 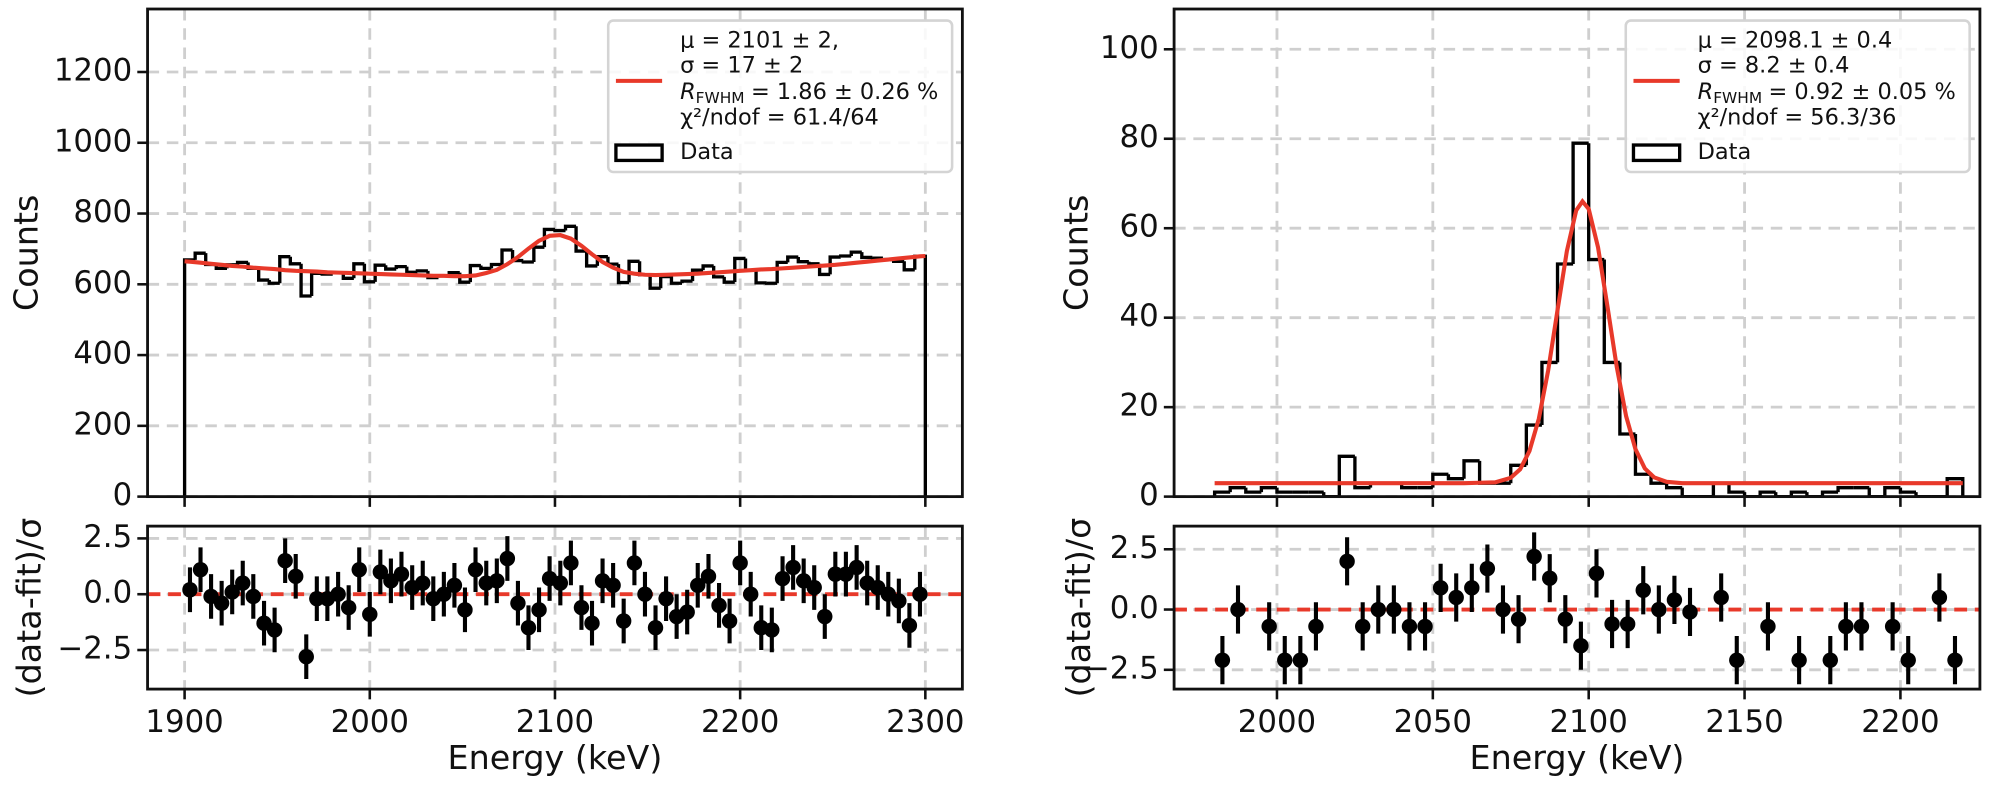 What do you see at coordinates (720, 98) in the screenshot?
I see `legend-subscript: FWHM` at bounding box center [720, 98].